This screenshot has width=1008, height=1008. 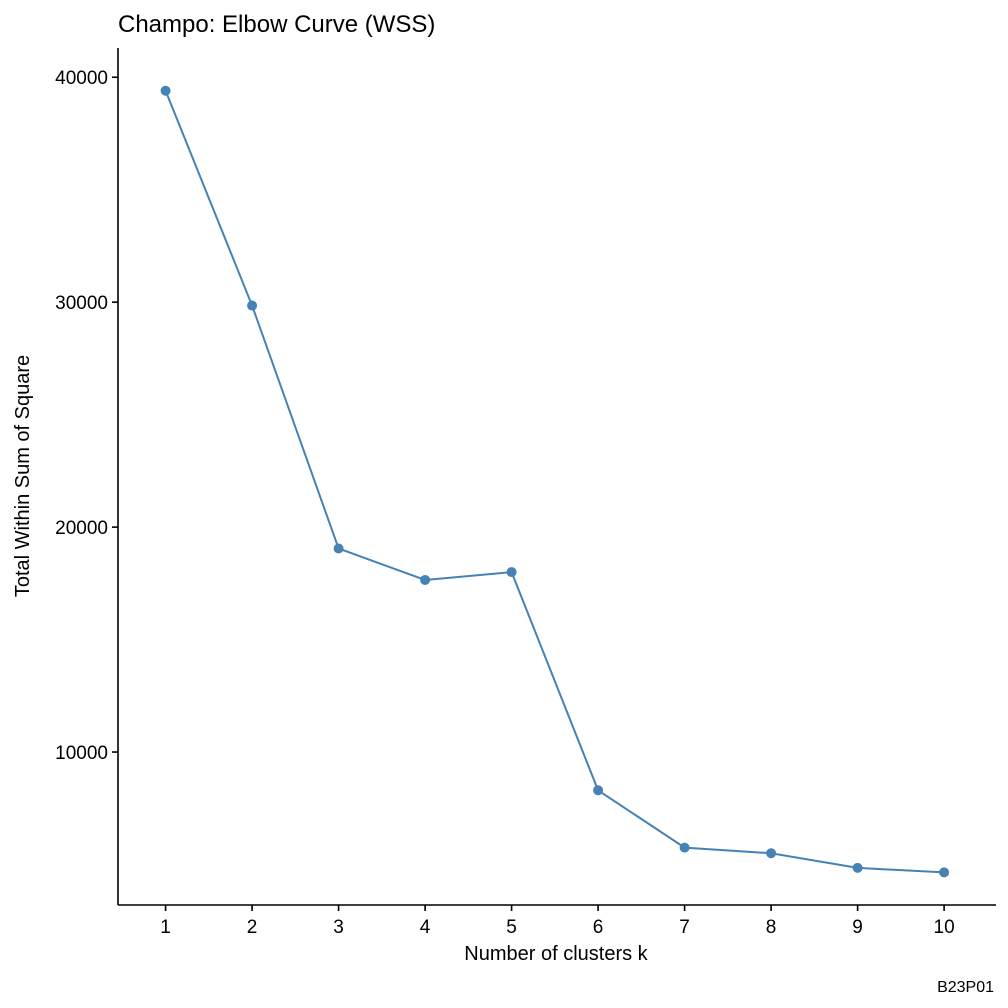 I want to click on x-tick-label: 4, so click(x=425, y=927).